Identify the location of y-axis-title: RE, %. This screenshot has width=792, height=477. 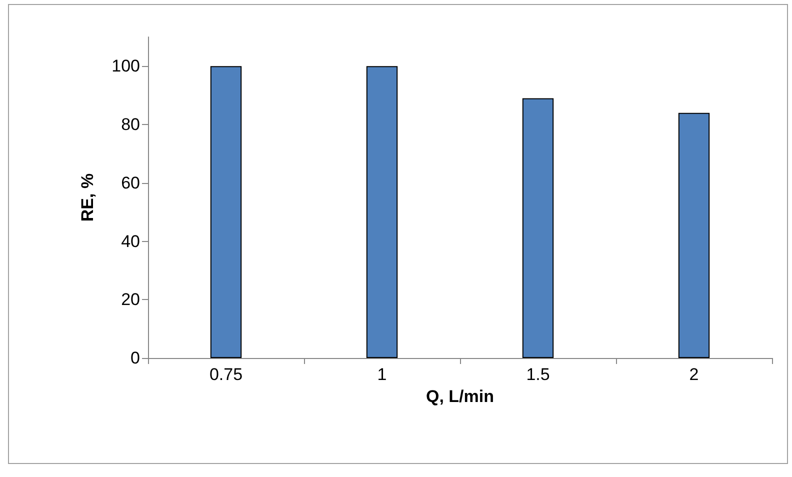
(87, 197).